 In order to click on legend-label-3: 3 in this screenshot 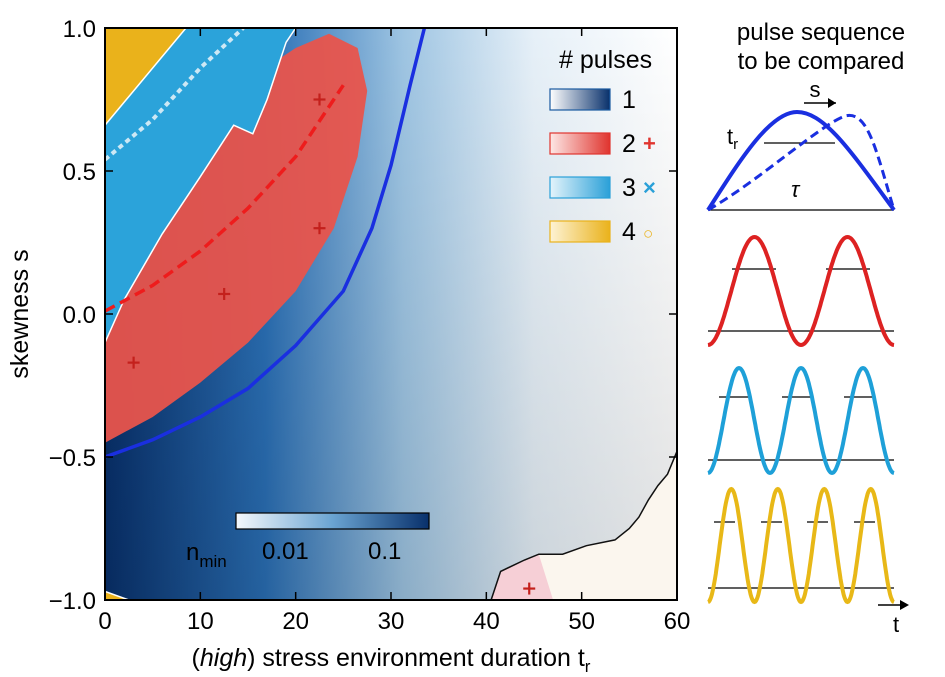, I will do `click(629, 188)`.